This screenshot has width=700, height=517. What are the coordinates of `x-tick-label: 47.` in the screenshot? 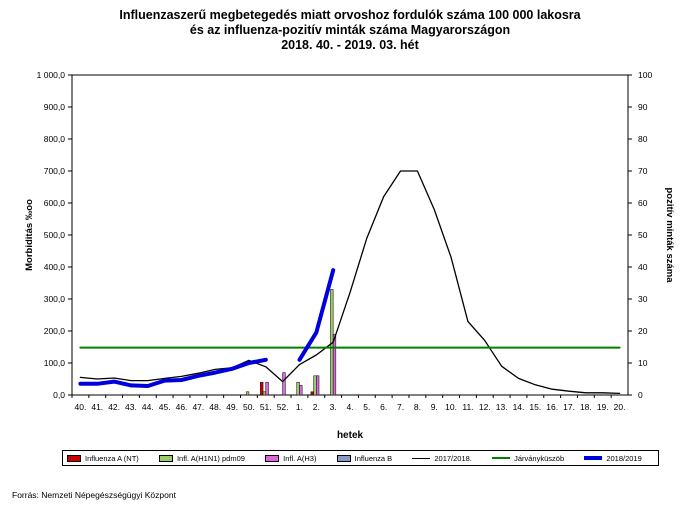 It's located at (198, 407).